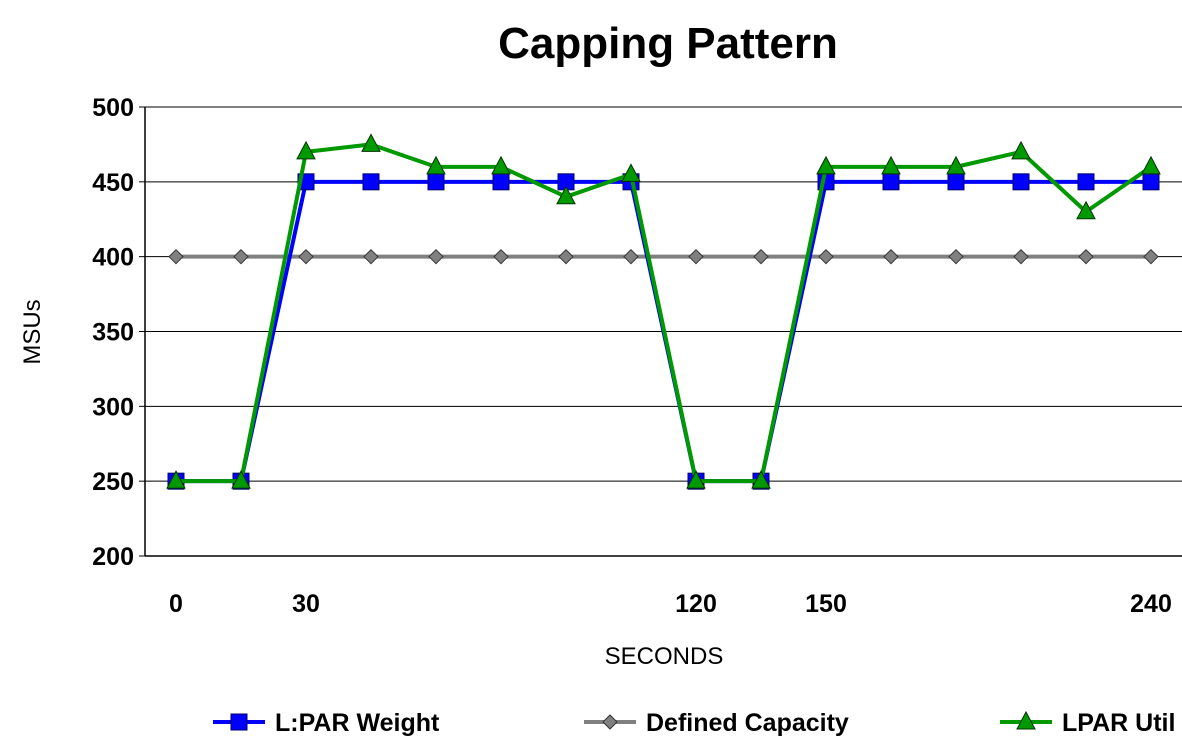 Image resolution: width=1182 pixels, height=742 pixels. I want to click on y-tick-label: 400, so click(113, 258).